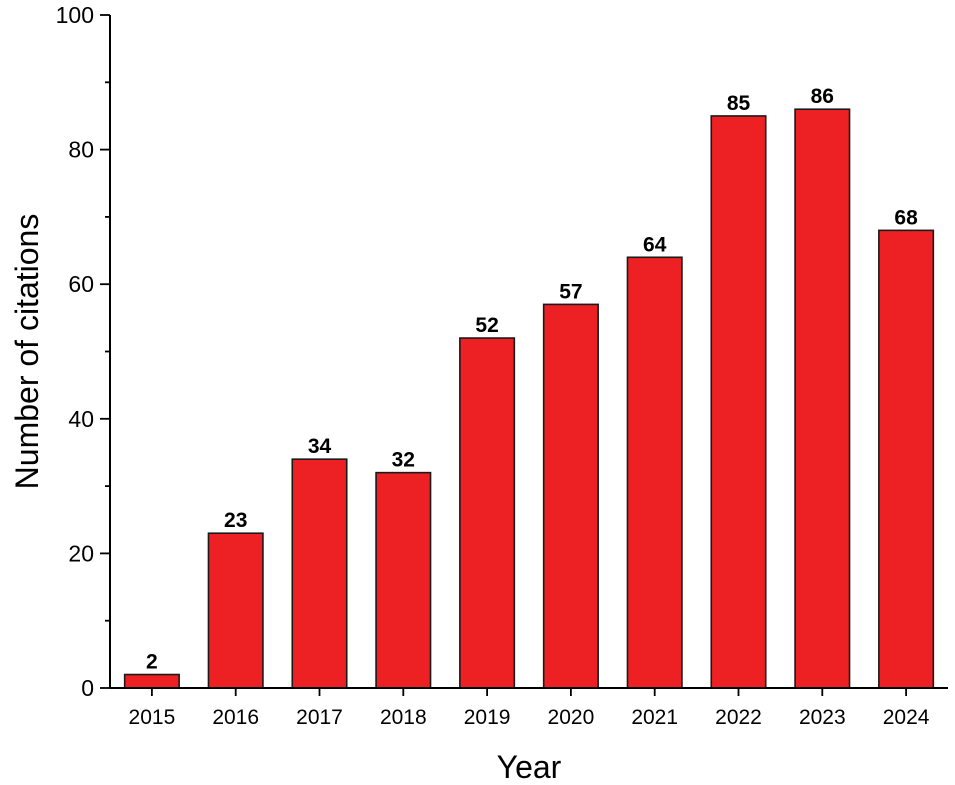 This screenshot has width=955, height=785. Describe the element at coordinates (319, 717) in the screenshot. I see `x-tick-label-2017: 2017` at that location.